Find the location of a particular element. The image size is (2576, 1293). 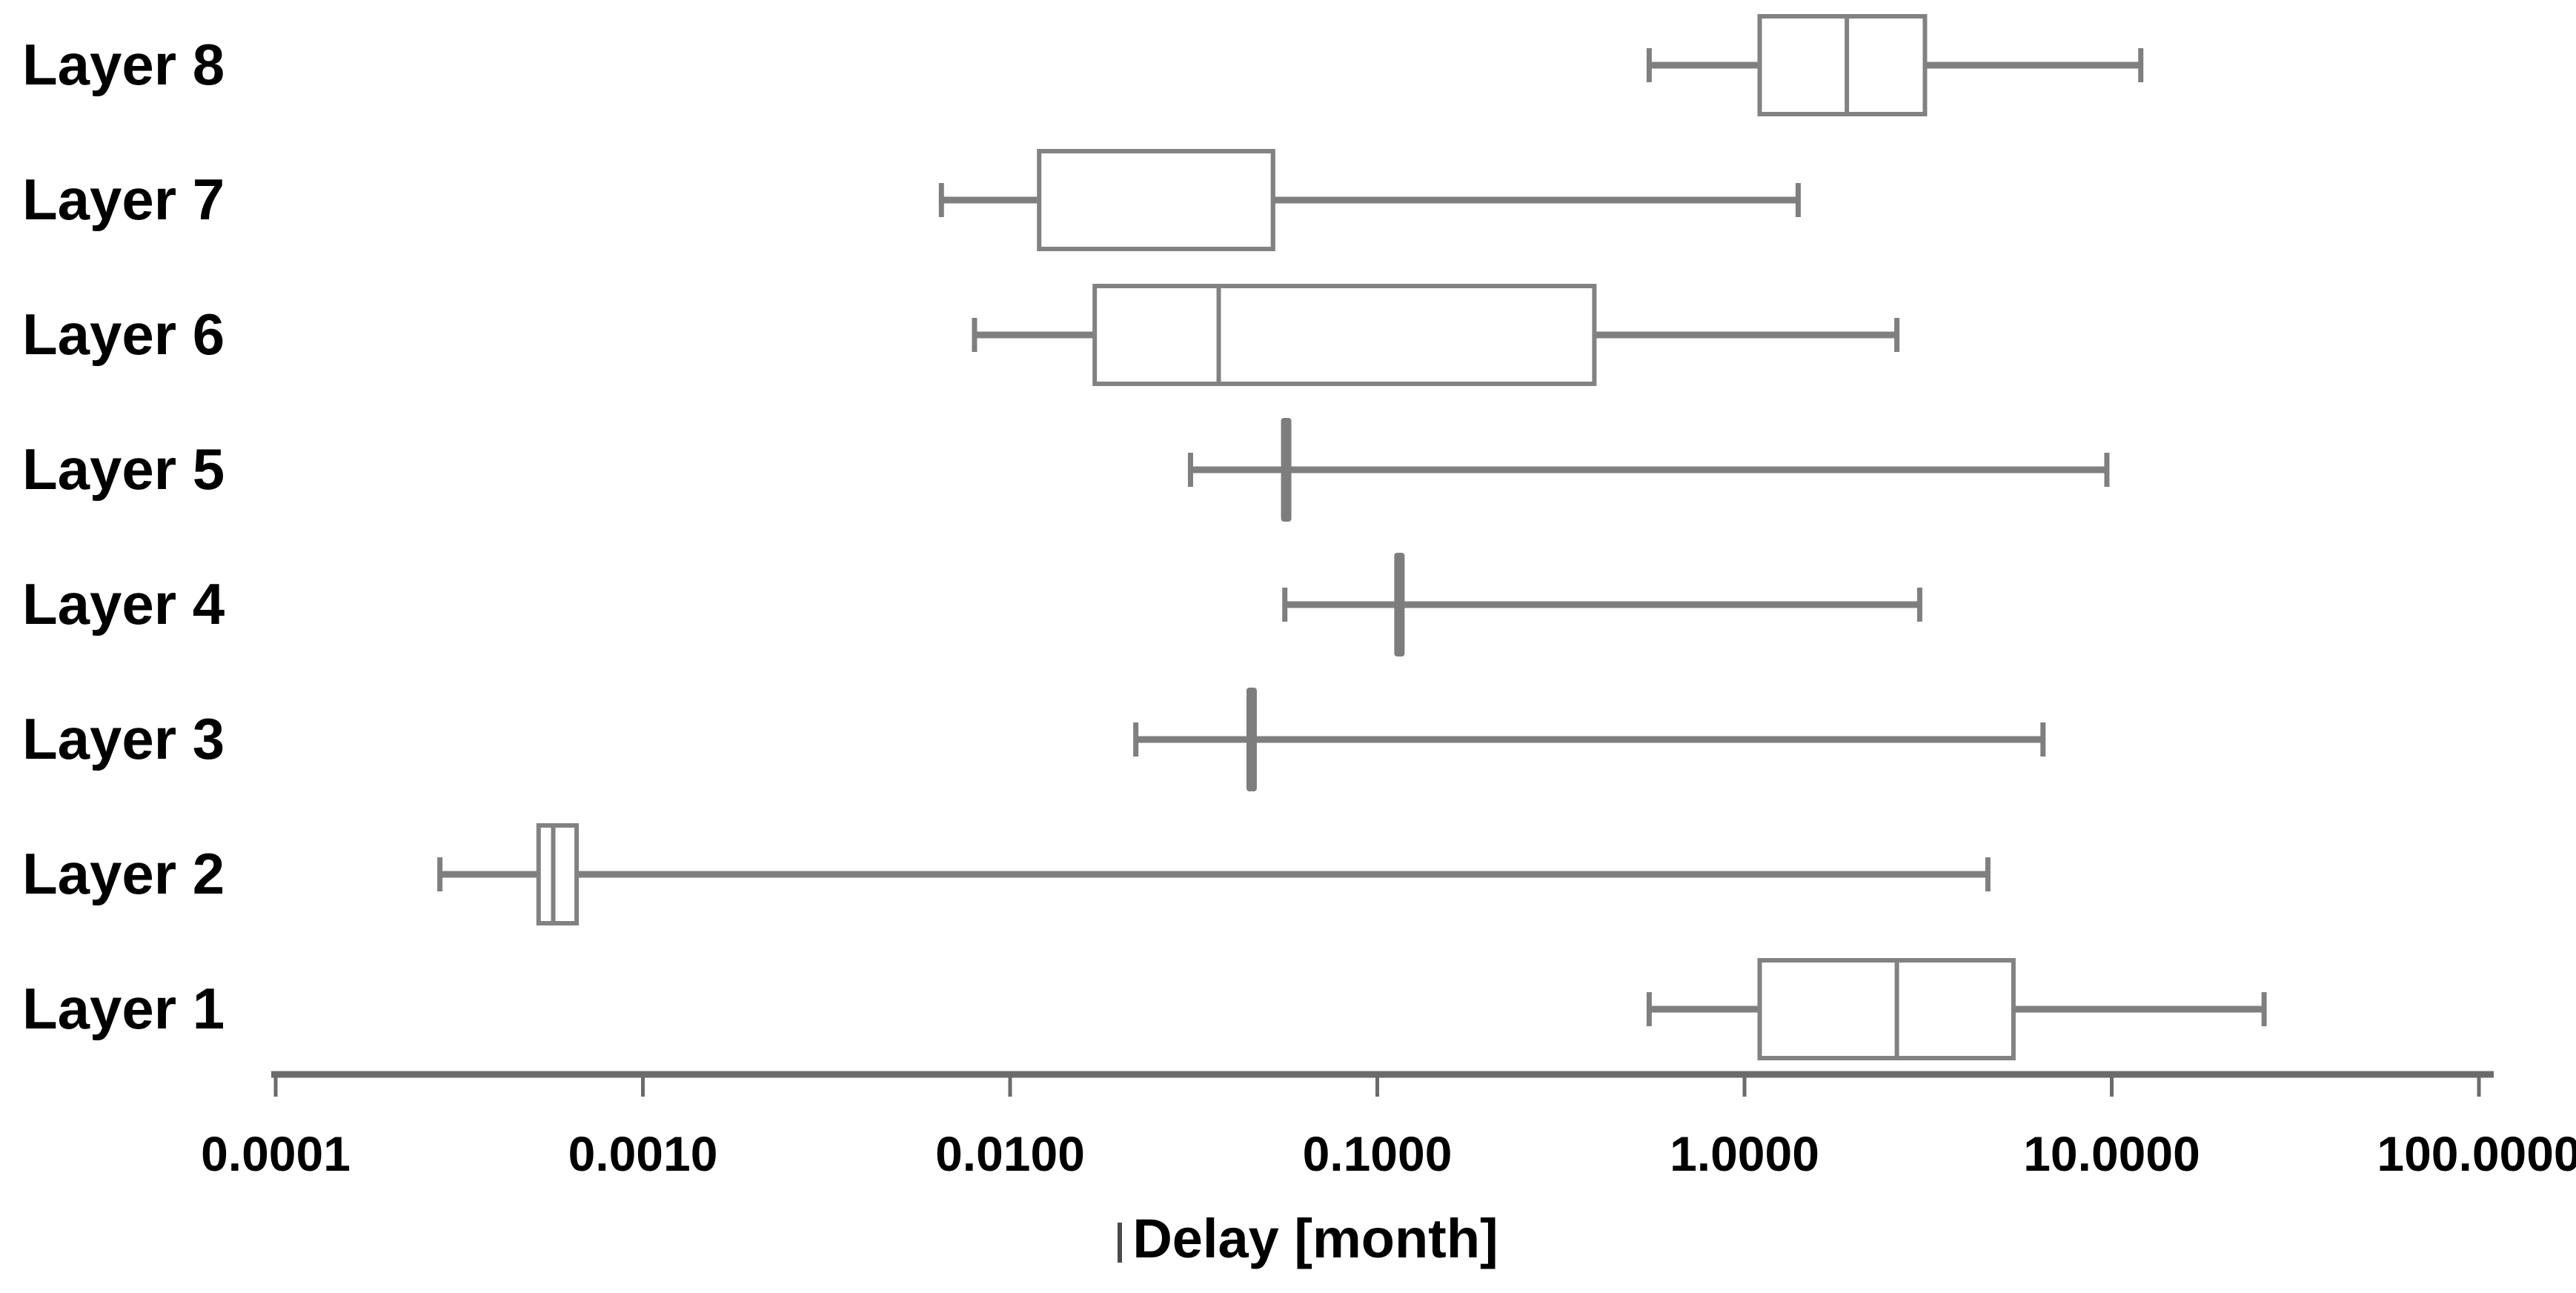

box-row-layer-2: Layer 2 is located at coordinates (1007, 874).